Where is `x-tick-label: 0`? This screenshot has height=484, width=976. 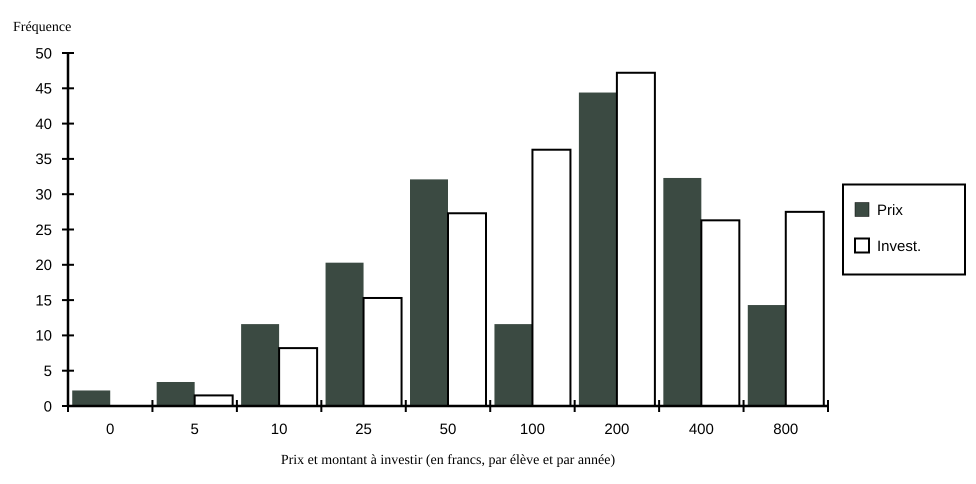
x-tick-label: 0 is located at coordinates (110, 429).